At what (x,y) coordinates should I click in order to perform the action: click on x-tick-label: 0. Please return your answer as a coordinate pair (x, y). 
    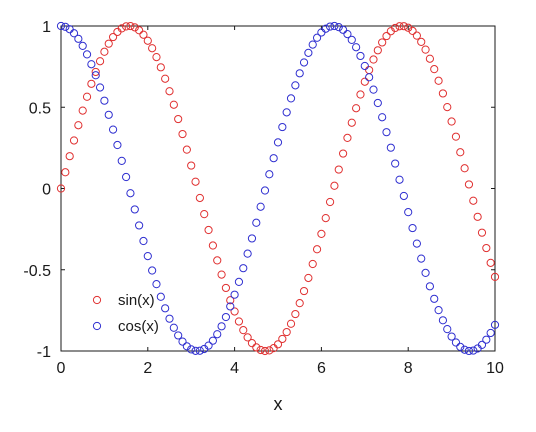
    Looking at the image, I should click on (61, 368).